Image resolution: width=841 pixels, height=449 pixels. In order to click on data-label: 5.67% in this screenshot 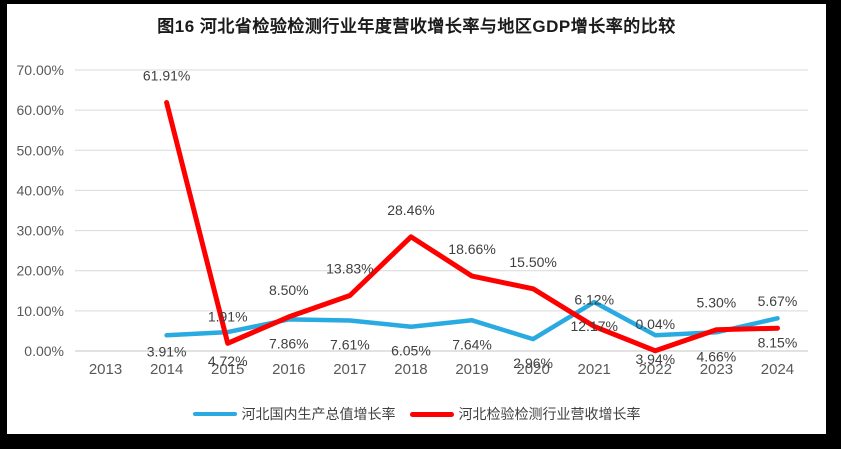, I will do `click(778, 301)`.